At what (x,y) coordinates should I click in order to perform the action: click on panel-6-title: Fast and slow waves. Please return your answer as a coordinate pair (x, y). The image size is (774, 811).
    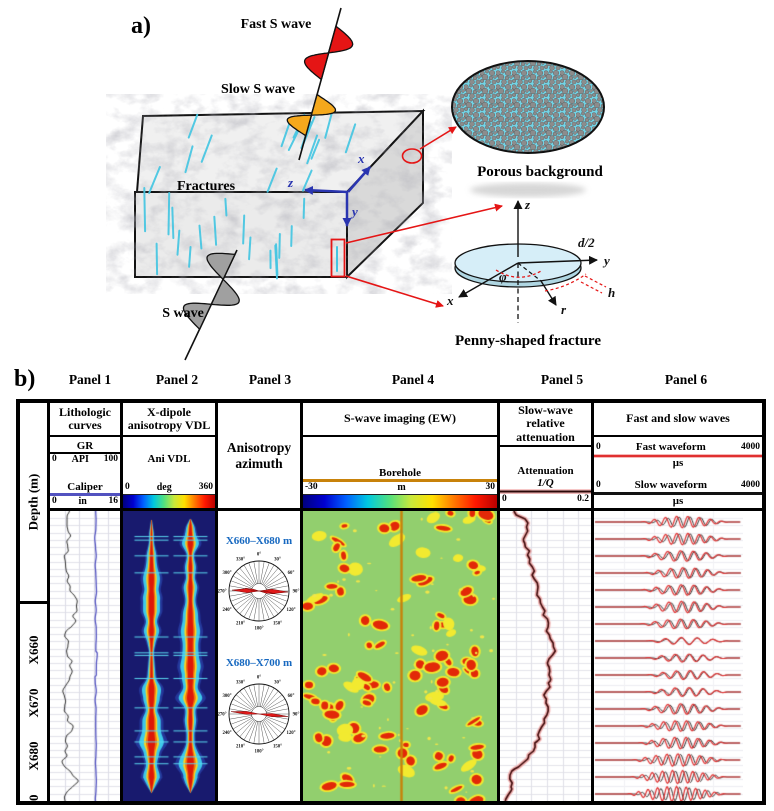
    Looking at the image, I should click on (678, 420).